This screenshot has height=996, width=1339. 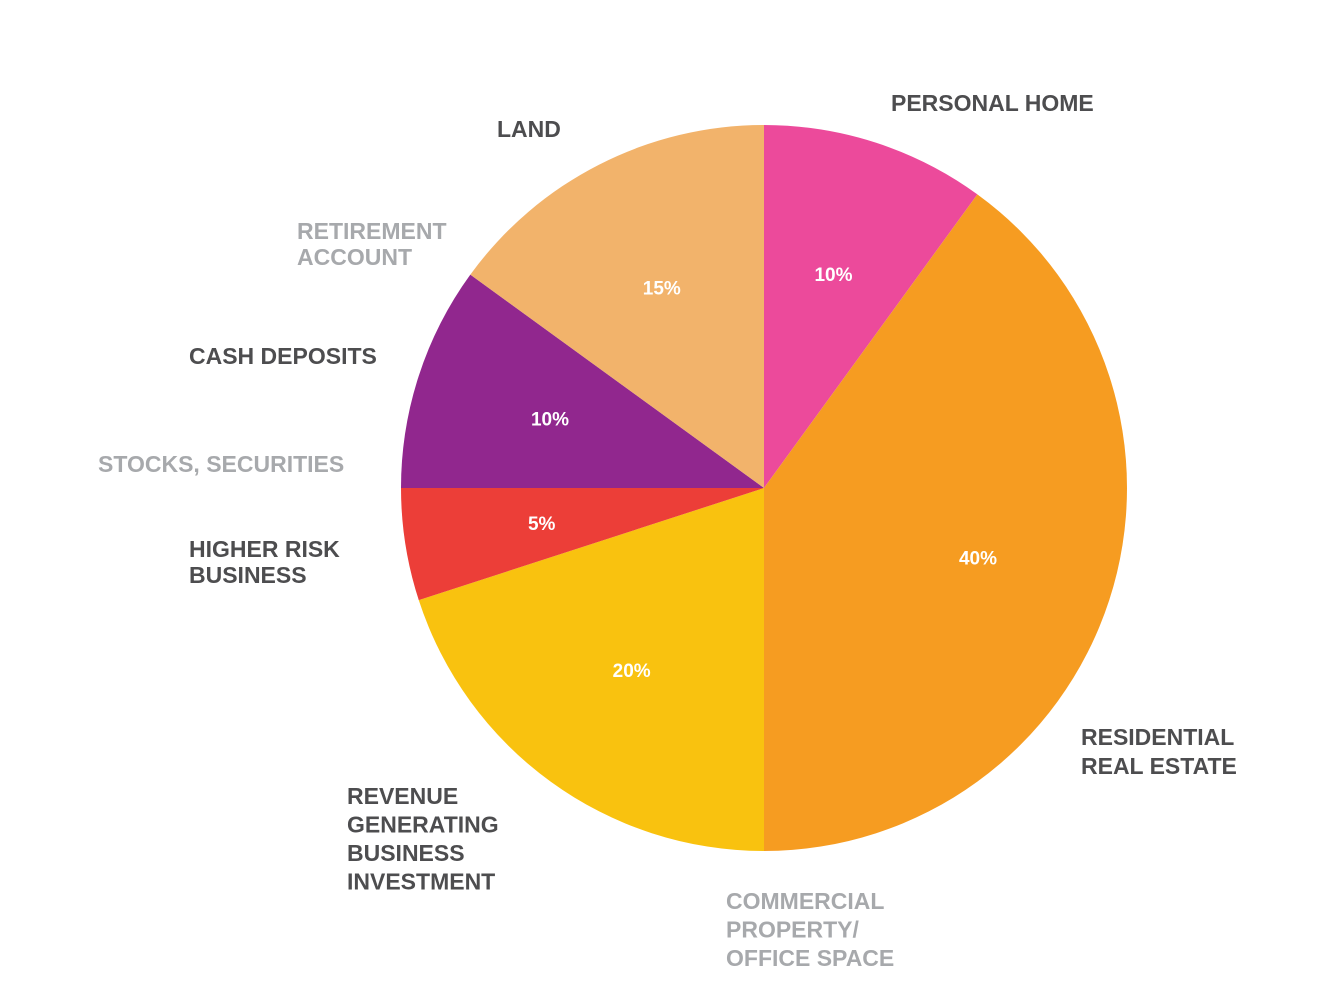 What do you see at coordinates (372, 231) in the screenshot?
I see `category-label-line: RETIREMENT` at bounding box center [372, 231].